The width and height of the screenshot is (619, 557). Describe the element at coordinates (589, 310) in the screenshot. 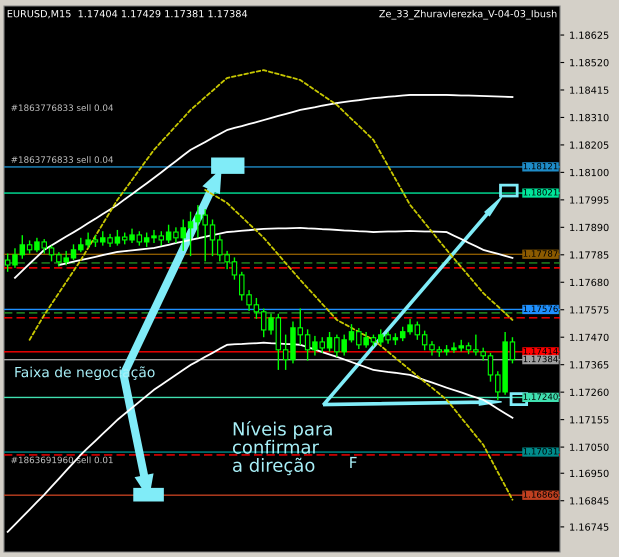

I see `y-tick-label: 1.17575` at that location.